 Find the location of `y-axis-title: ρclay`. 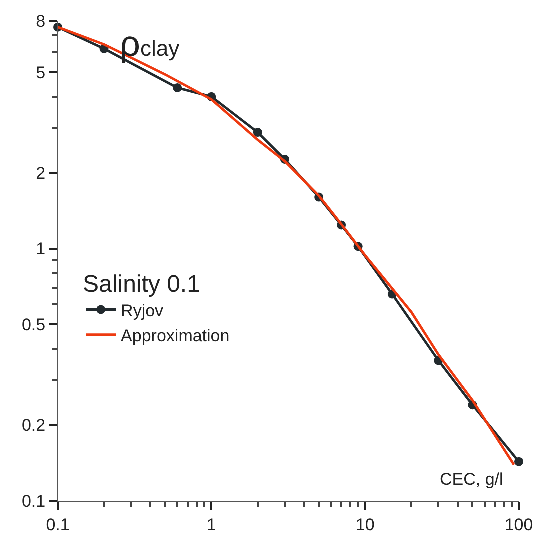

y-axis-title: ρclay is located at coordinates (150, 43).